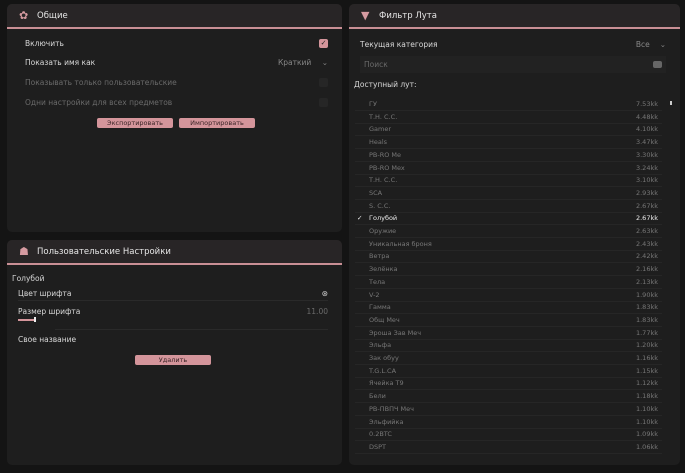 Image resolution: width=685 pixels, height=473 pixels. What do you see at coordinates (173, 311) in the screenshot?
I see `font-size-row: Размер шрифта 11.00` at bounding box center [173, 311].